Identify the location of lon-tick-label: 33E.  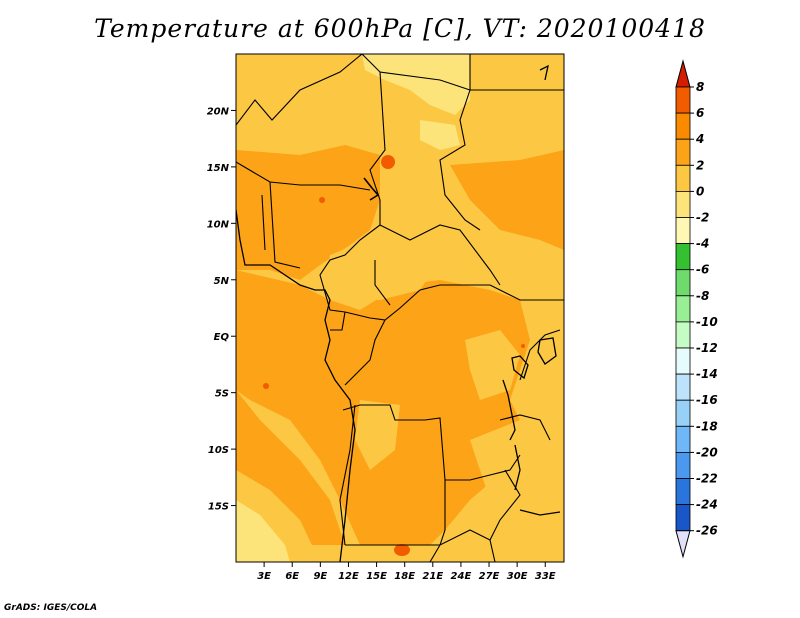
(545, 576).